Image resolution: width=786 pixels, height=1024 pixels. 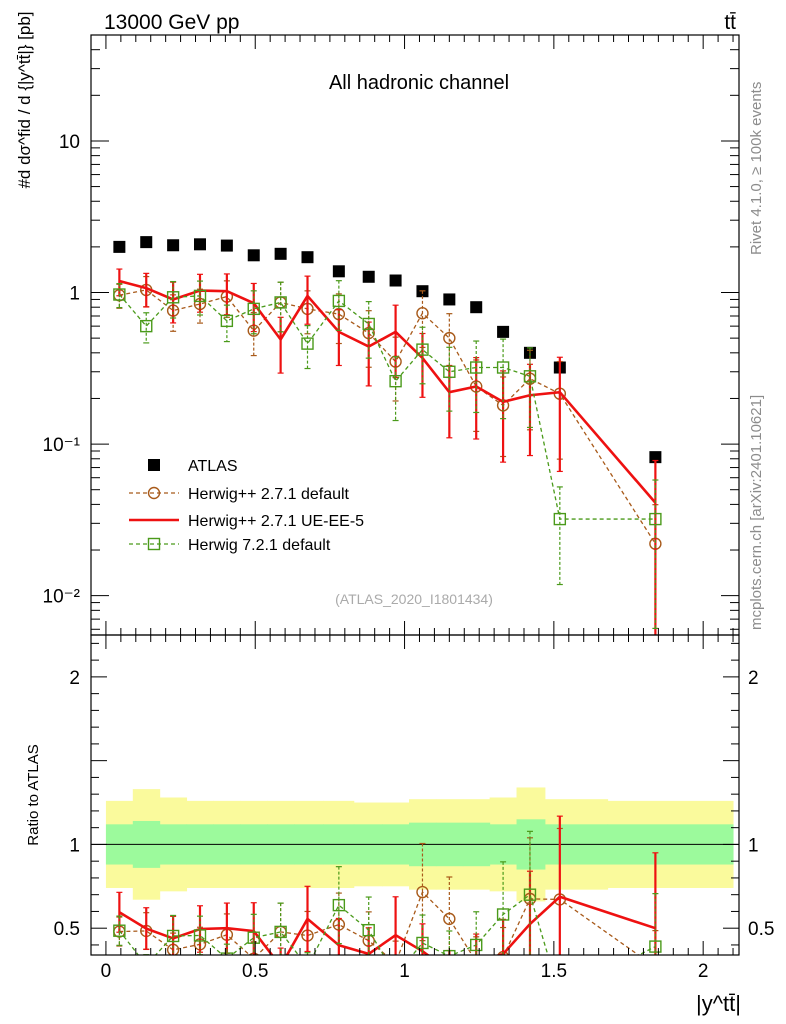 I want to click on analysis-watermark: (ATLAS_2020_I1801434), so click(x=414, y=599).